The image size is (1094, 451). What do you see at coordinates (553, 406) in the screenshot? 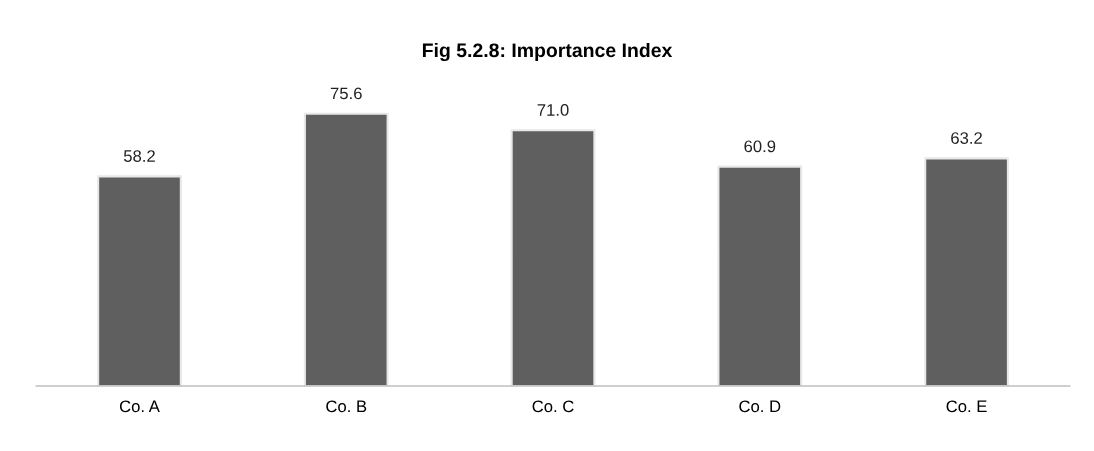
I see `x-tick-label: Co. C` at bounding box center [553, 406].